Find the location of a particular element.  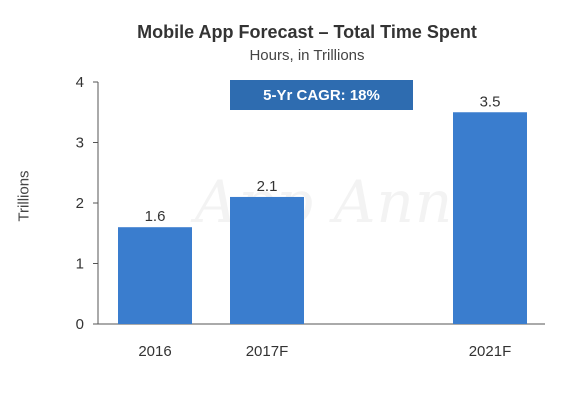

y-tick-label: 0 is located at coordinates (80, 324).